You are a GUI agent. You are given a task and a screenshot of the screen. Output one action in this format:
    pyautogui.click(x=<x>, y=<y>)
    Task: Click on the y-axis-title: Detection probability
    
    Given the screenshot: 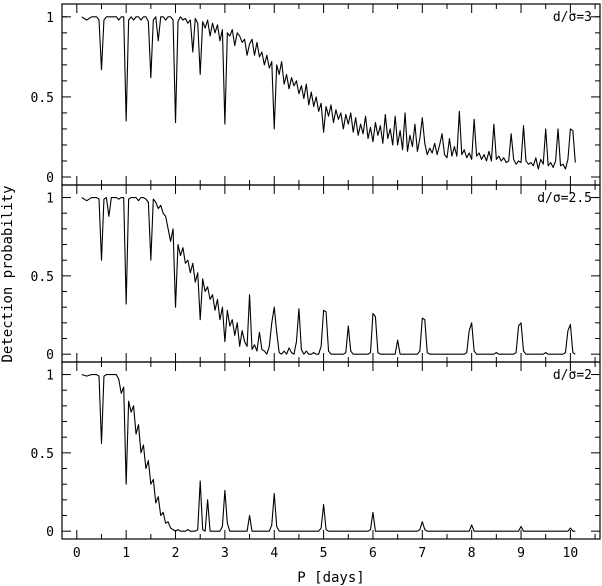 What is the action you would take?
    pyautogui.click(x=8, y=273)
    